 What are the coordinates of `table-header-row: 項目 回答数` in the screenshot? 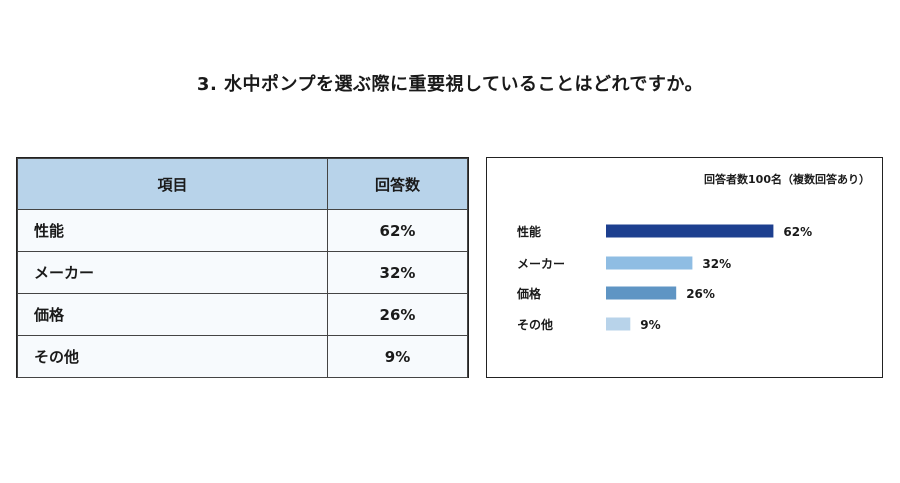 It's located at (242, 184).